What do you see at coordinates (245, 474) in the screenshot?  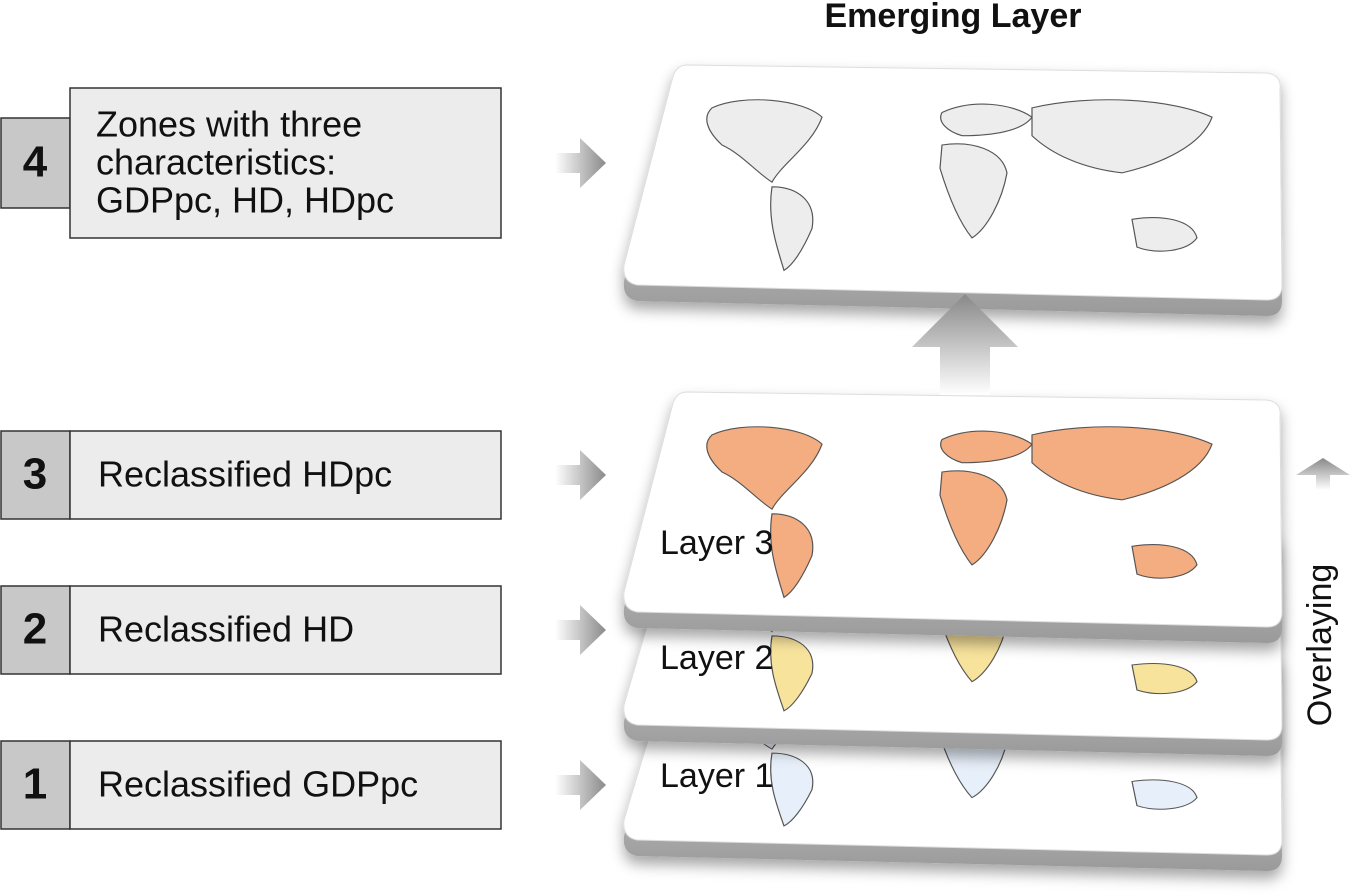 I see `step-label: Reclassified HDpc` at bounding box center [245, 474].